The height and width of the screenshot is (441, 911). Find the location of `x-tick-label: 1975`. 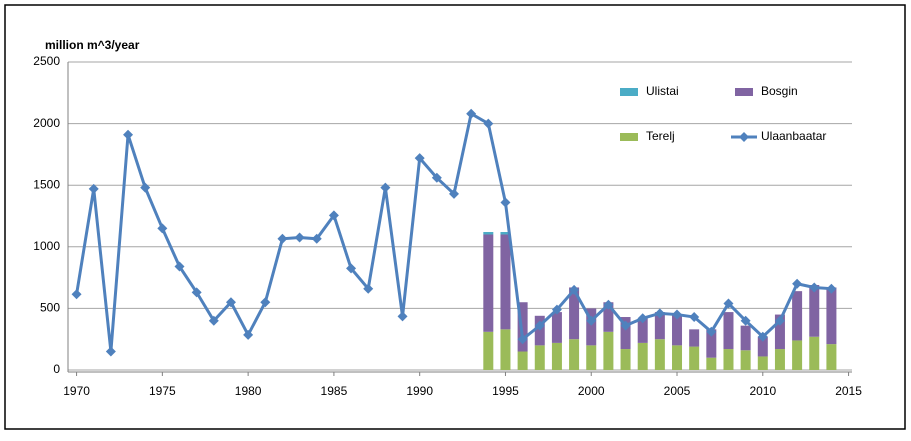

x-tick-label: 1975 is located at coordinates (162, 391).